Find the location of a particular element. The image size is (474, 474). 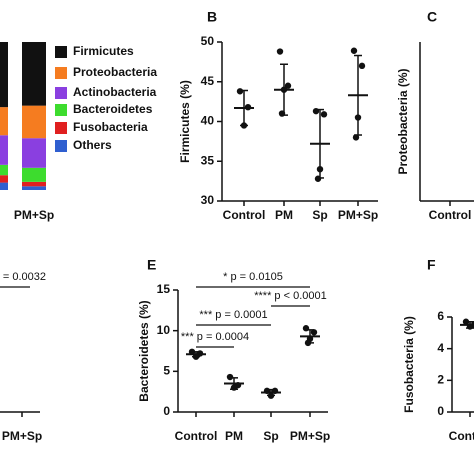

y-tick-label: 30 is located at coordinates (208, 200).